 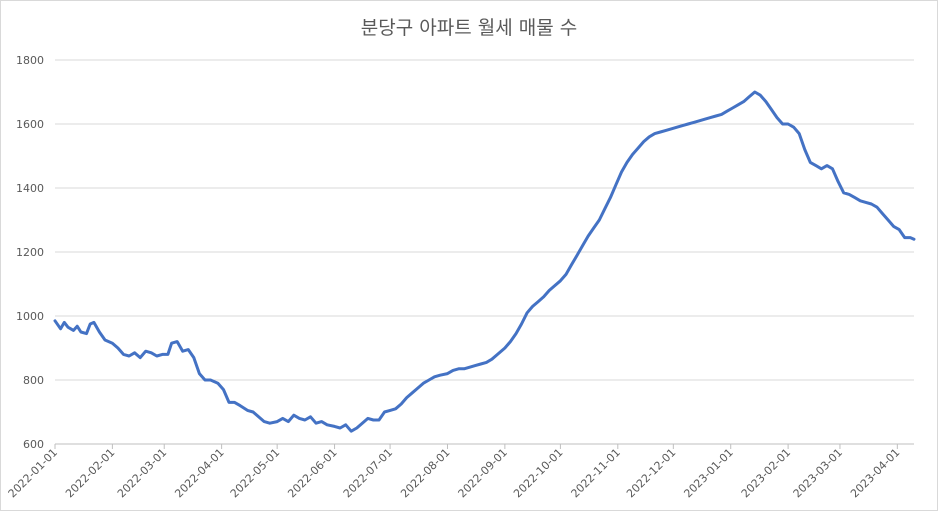 I want to click on x-tick-label: 2022-11-01, so click(x=596, y=473).